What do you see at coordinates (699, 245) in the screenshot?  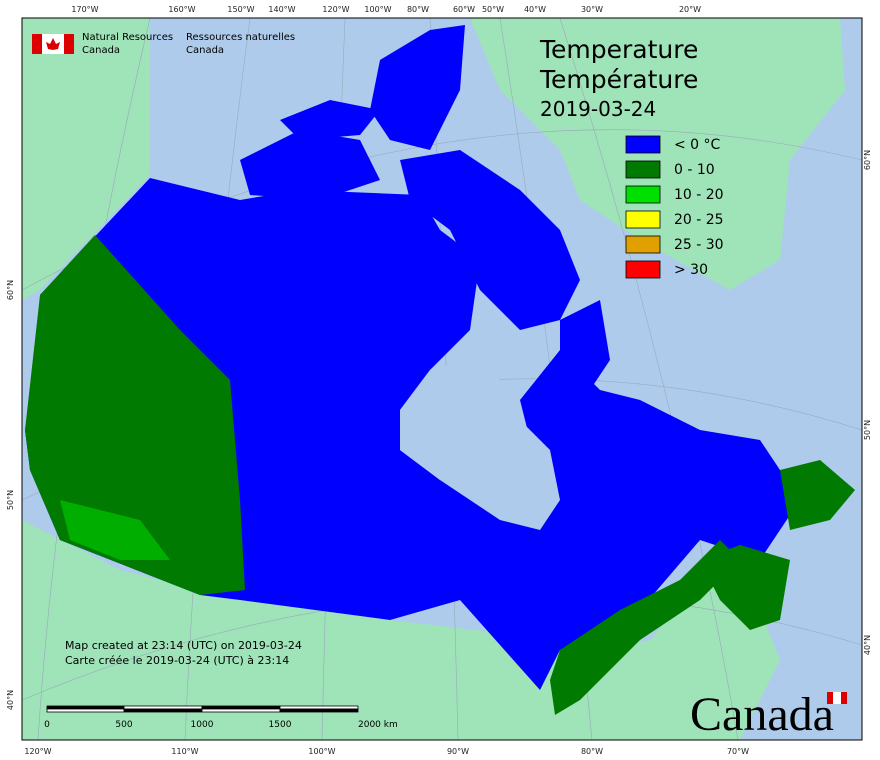 I see `legend-label: 25 - 30` at bounding box center [699, 245].